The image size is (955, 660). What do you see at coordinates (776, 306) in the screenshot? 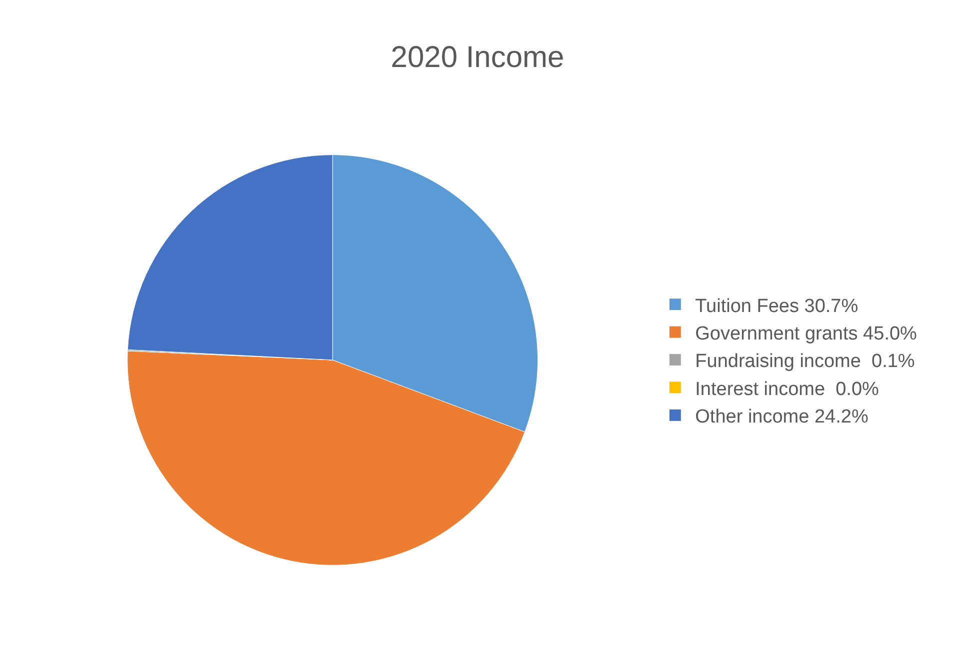
I see `legend-label: Tuition Fees 30.7%` at bounding box center [776, 306].